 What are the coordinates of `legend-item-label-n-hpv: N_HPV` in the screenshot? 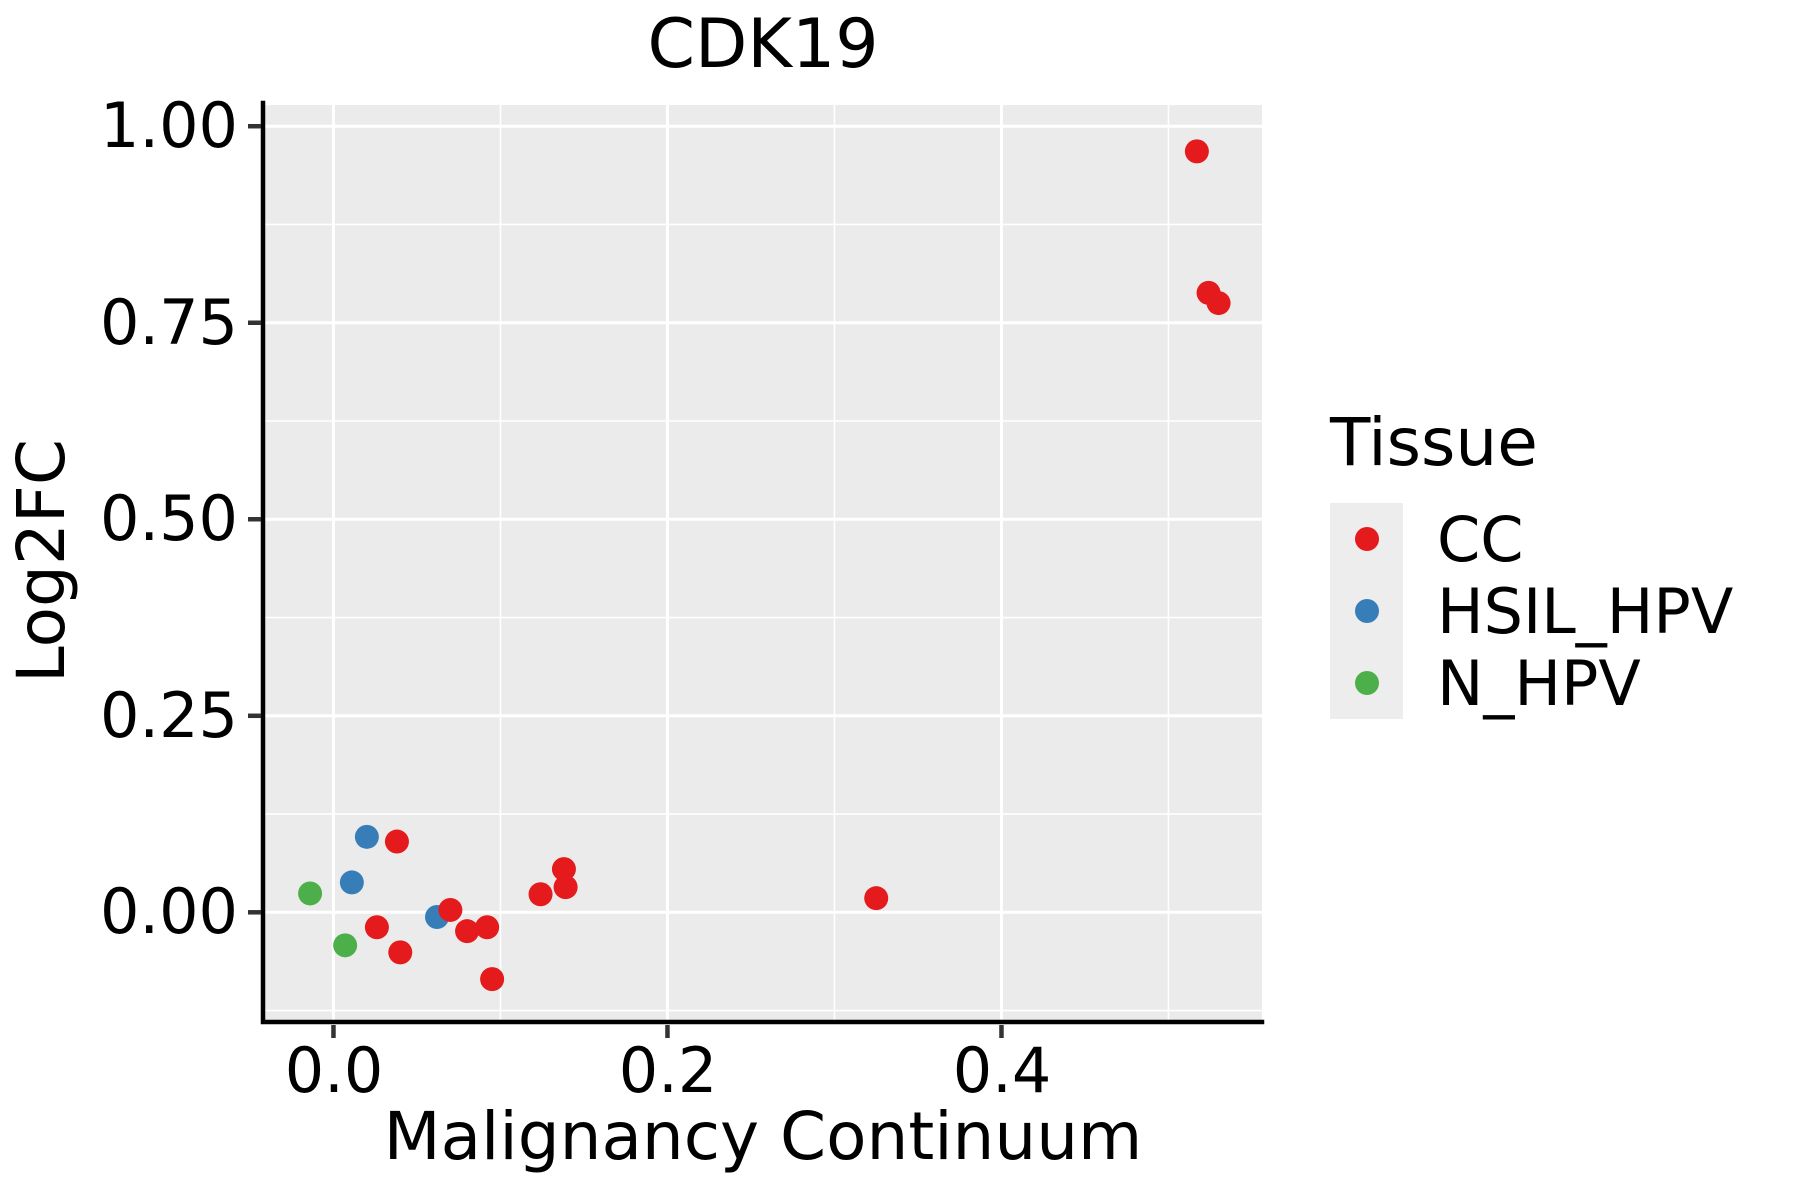 It's located at (1539, 683).